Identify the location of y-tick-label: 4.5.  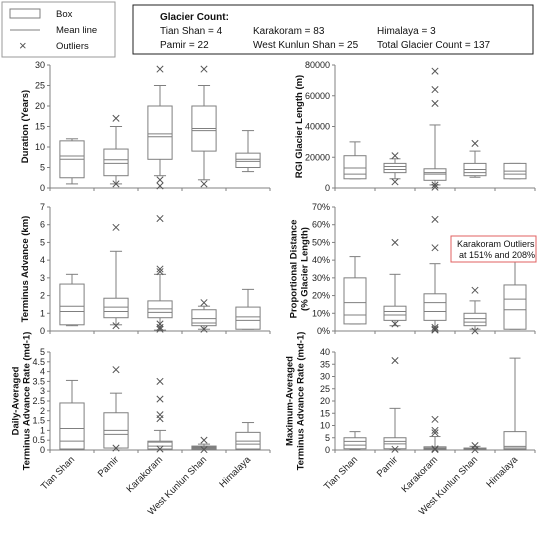
(38, 362).